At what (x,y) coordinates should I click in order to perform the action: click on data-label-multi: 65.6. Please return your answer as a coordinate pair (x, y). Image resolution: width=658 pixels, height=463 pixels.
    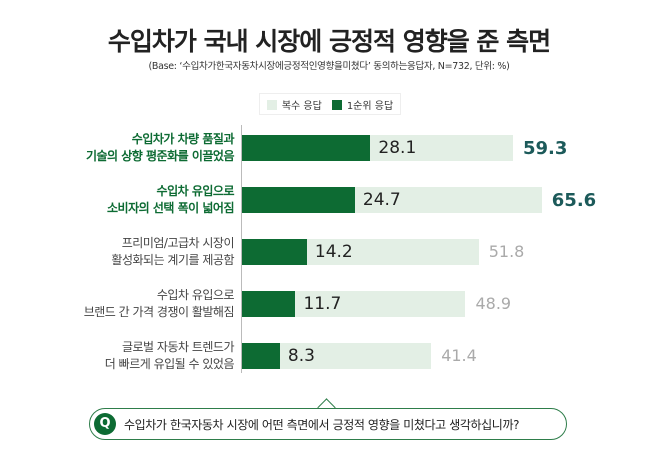
    Looking at the image, I should click on (574, 200).